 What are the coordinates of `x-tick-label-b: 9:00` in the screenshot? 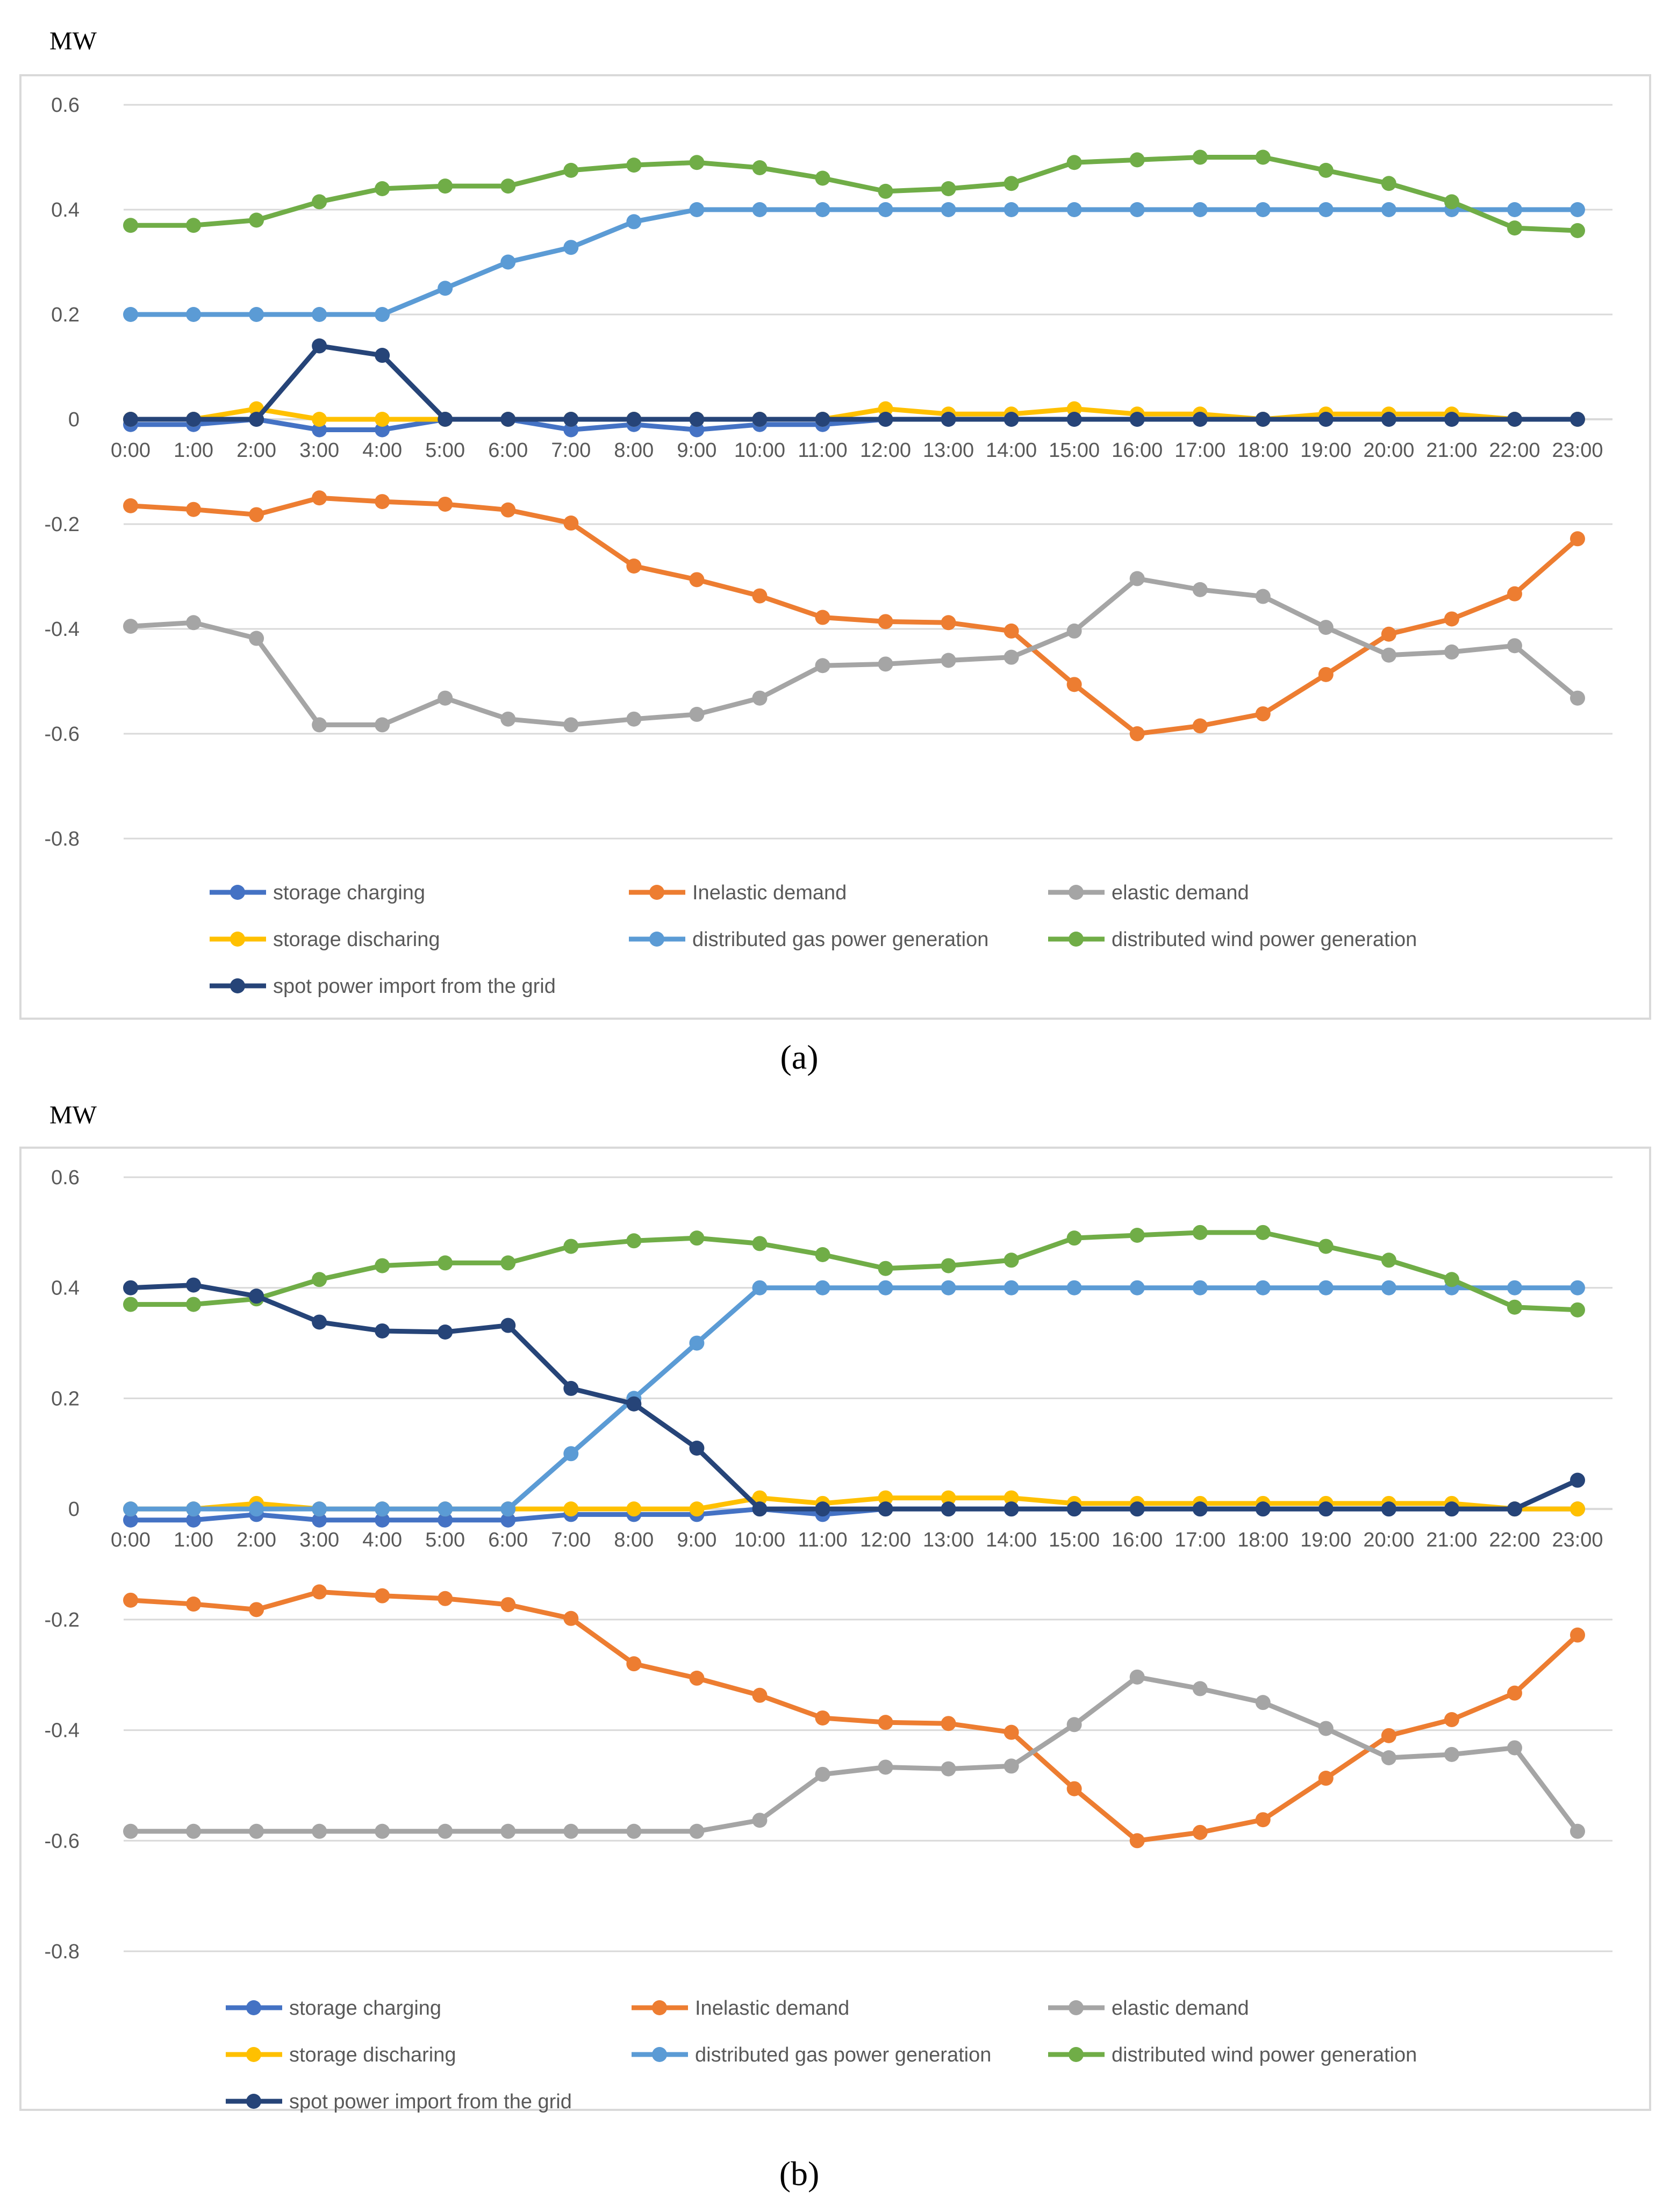 It's located at (696, 1540).